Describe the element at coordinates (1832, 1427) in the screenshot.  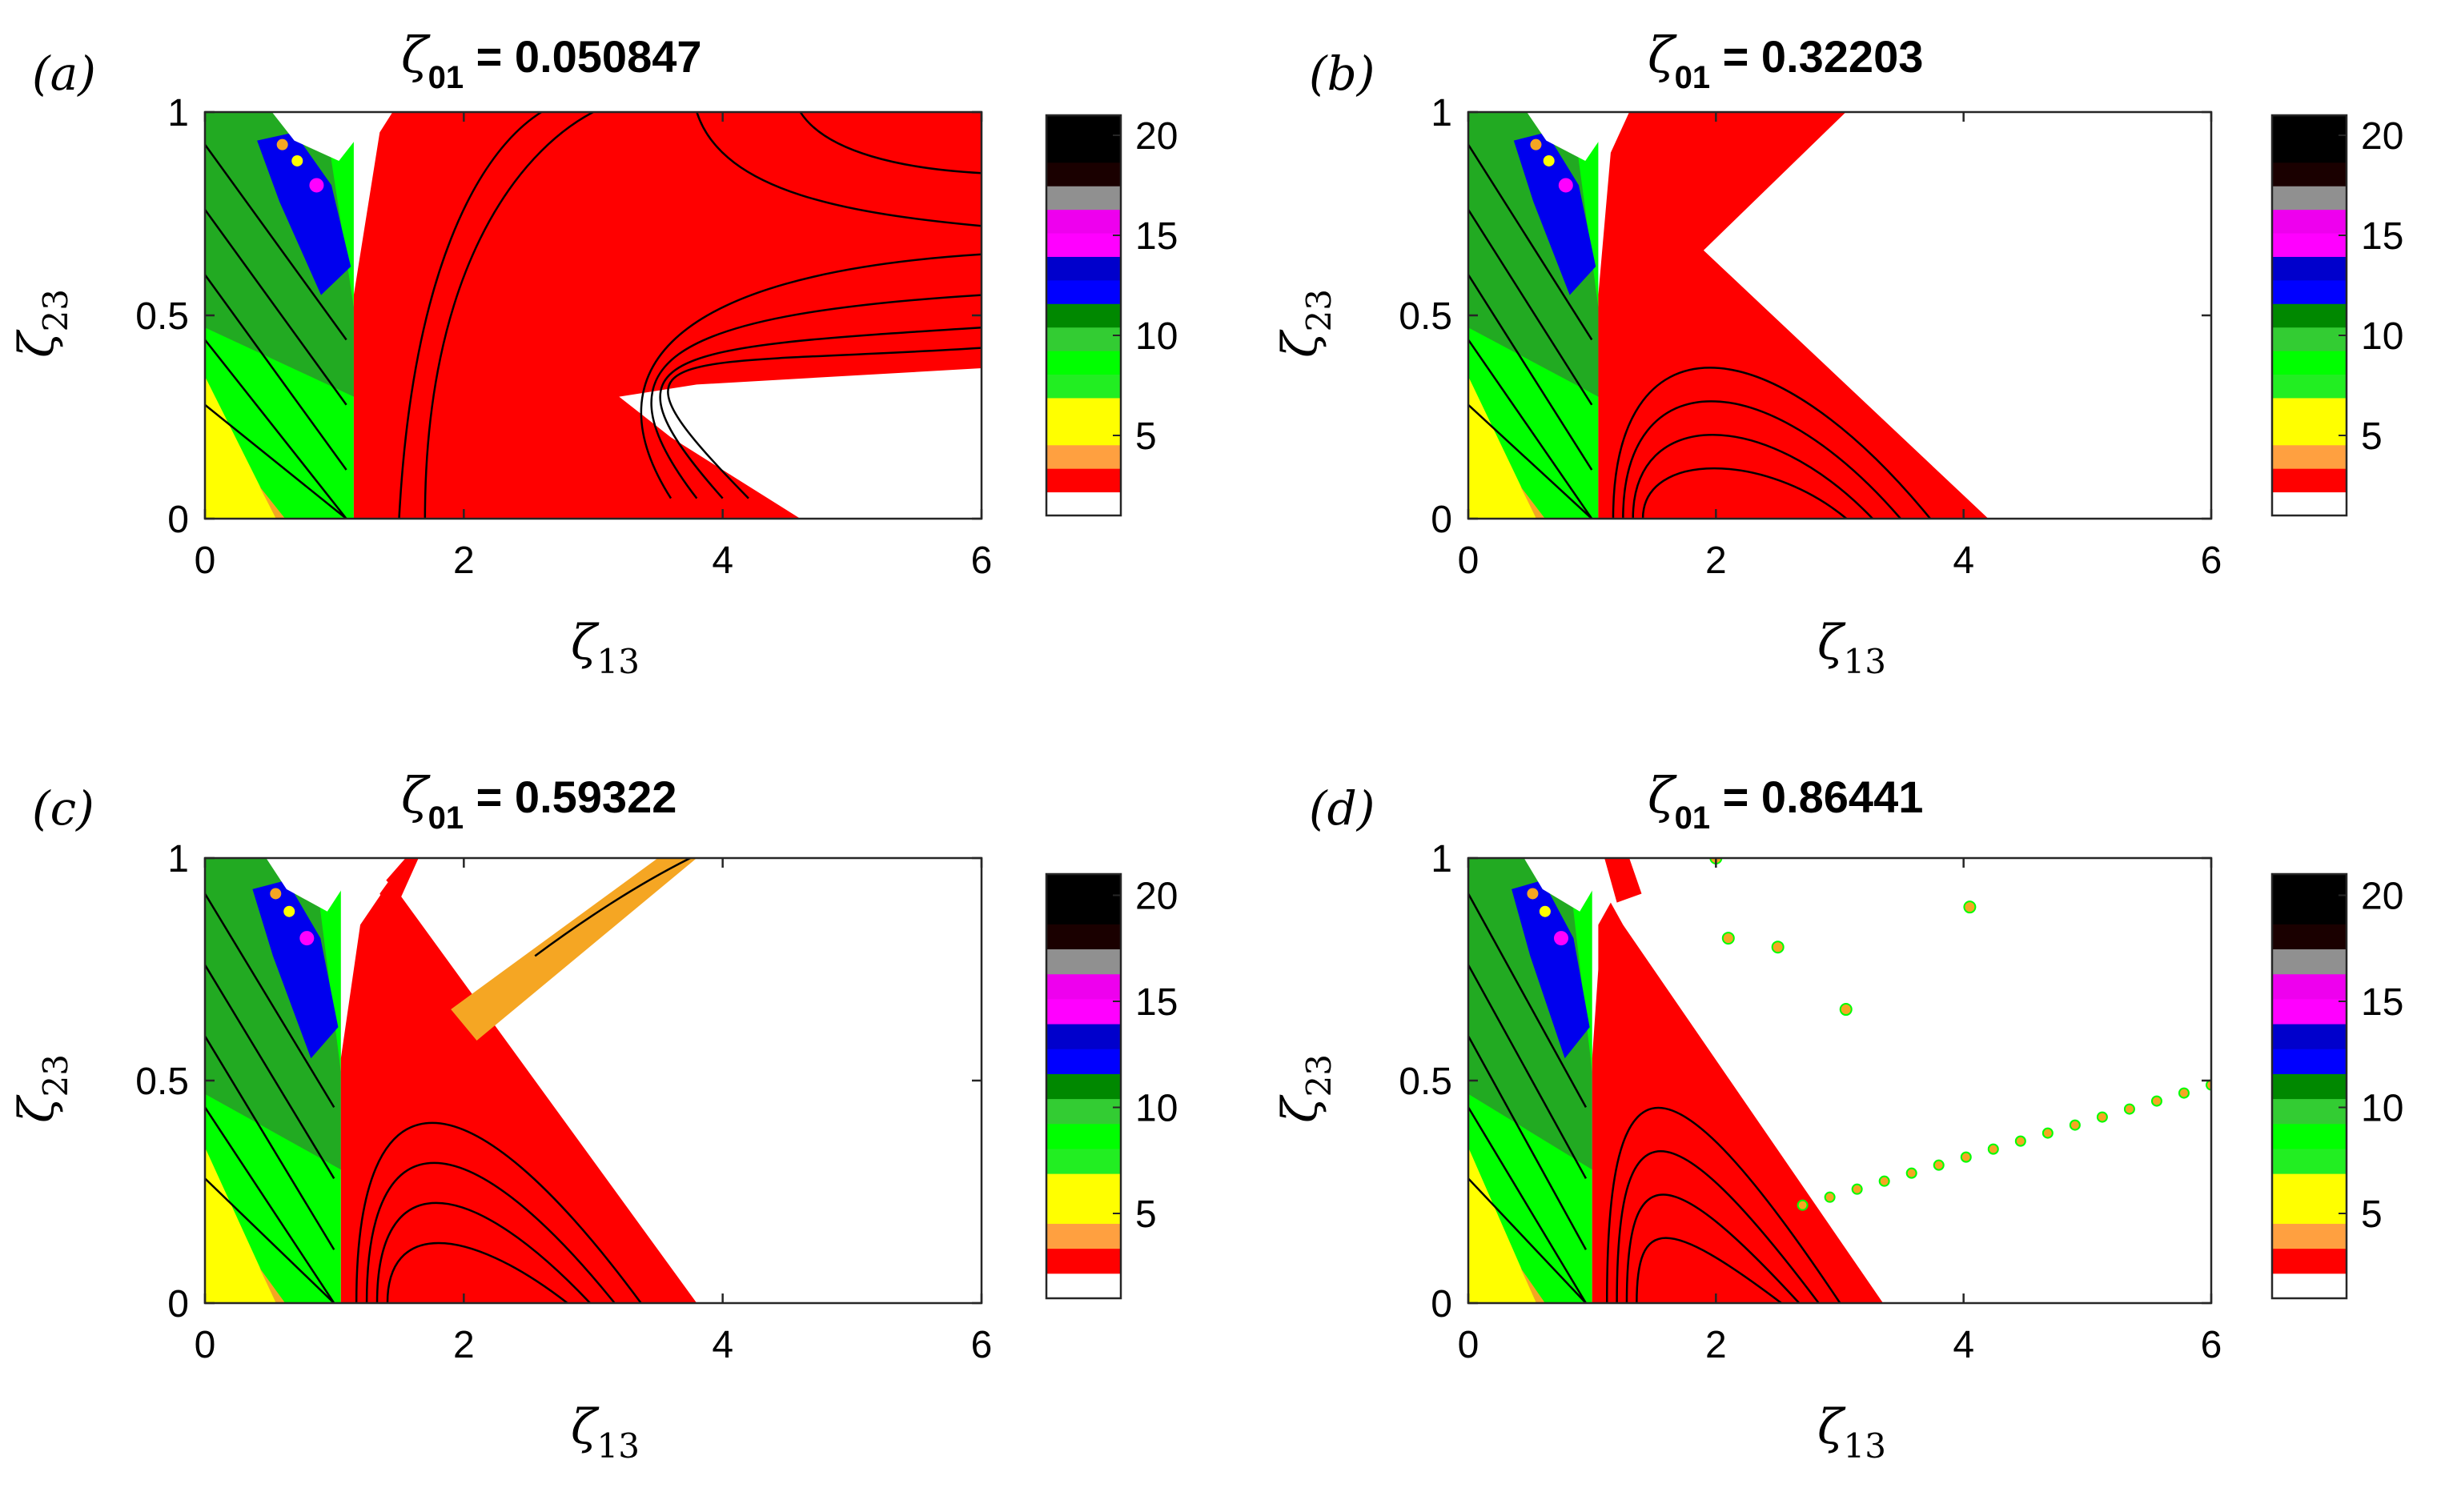
I see `x-axis-label-symbol: ζ` at that location.